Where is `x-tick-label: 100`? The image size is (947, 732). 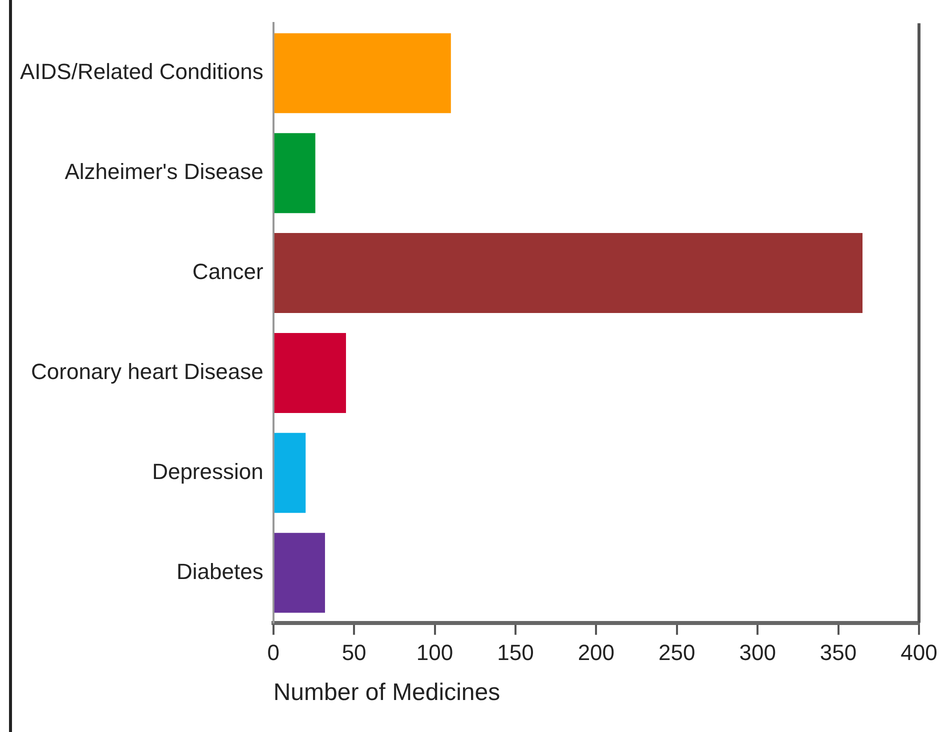
x-tick-label: 100 is located at coordinates (435, 653).